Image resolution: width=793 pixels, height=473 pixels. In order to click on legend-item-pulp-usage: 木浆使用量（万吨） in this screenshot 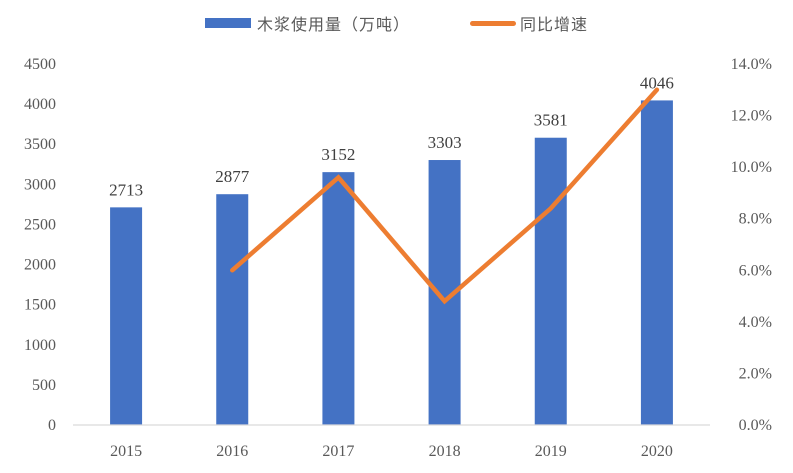, I will do `click(307, 23)`.